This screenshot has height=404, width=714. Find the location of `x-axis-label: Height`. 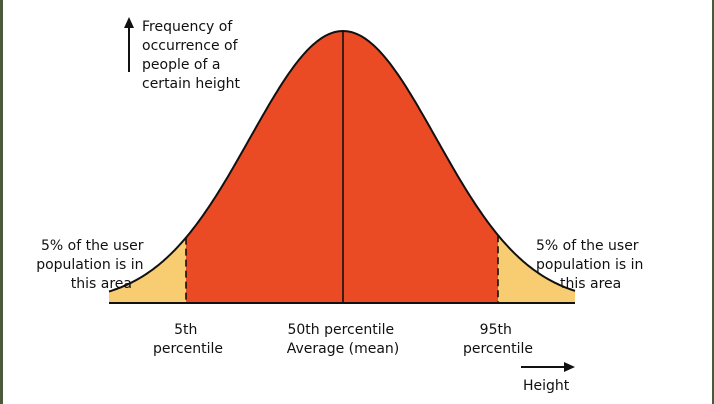

x-axis-label: Height is located at coordinates (546, 386).